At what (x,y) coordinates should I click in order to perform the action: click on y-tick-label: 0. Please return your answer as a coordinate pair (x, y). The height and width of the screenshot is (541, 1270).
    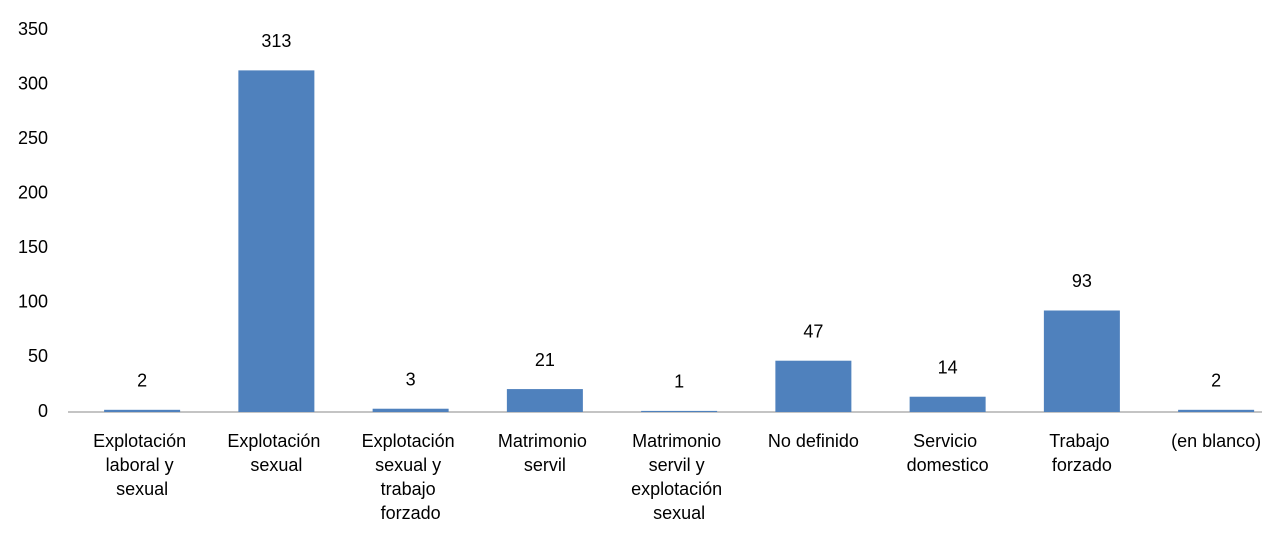
    Looking at the image, I should click on (43, 411).